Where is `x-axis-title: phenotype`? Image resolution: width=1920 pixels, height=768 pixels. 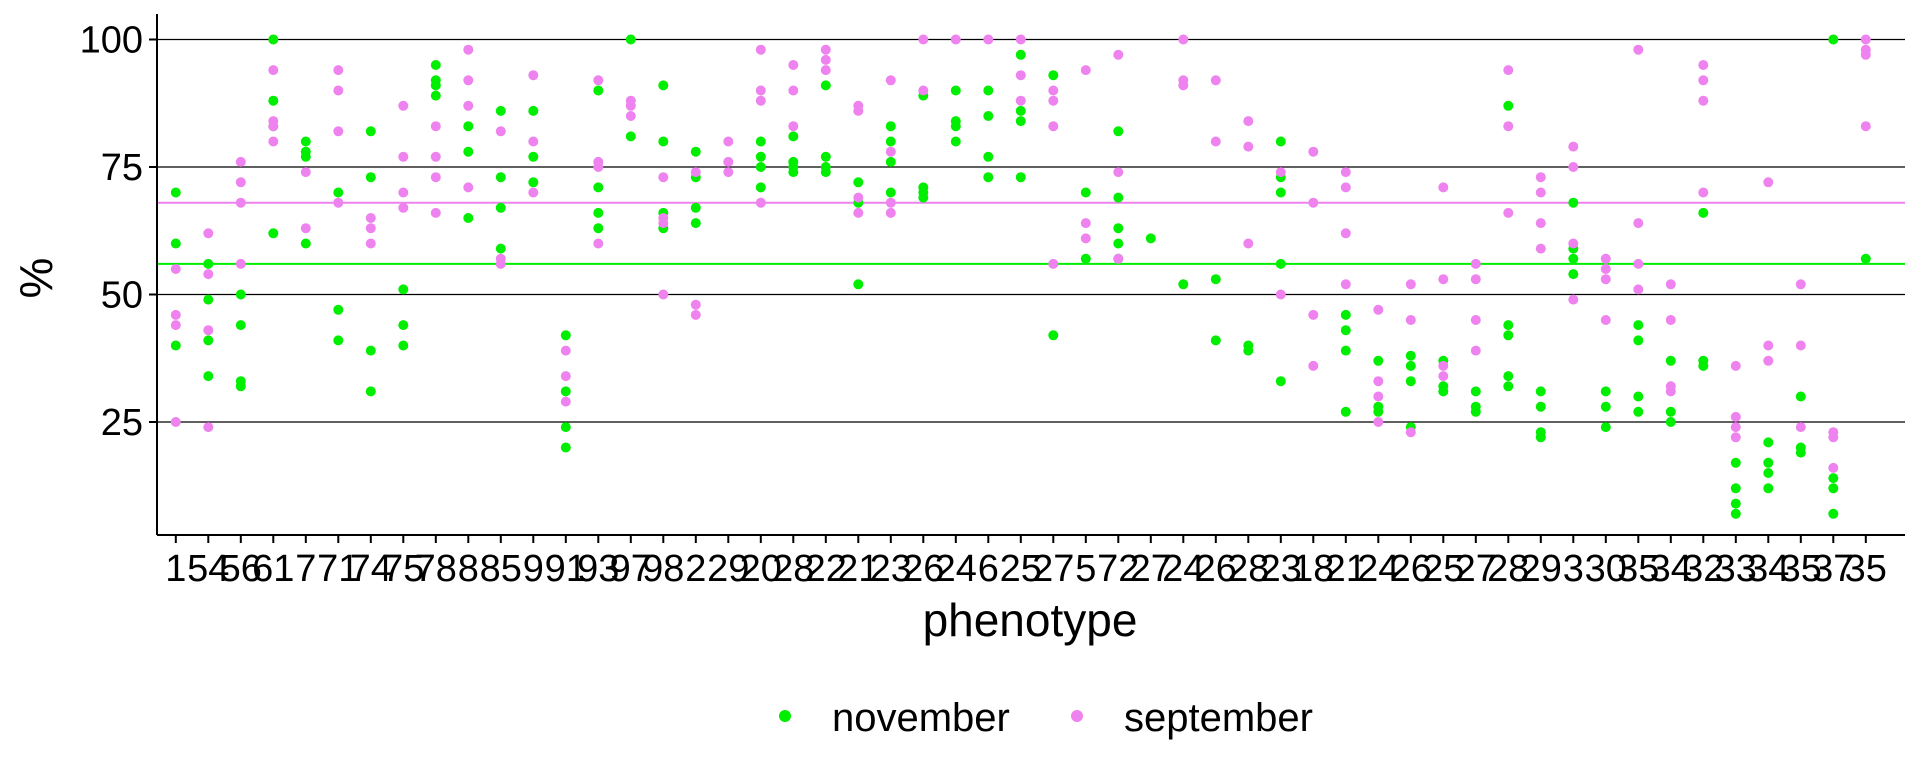 x-axis-title: phenotype is located at coordinates (1030, 620).